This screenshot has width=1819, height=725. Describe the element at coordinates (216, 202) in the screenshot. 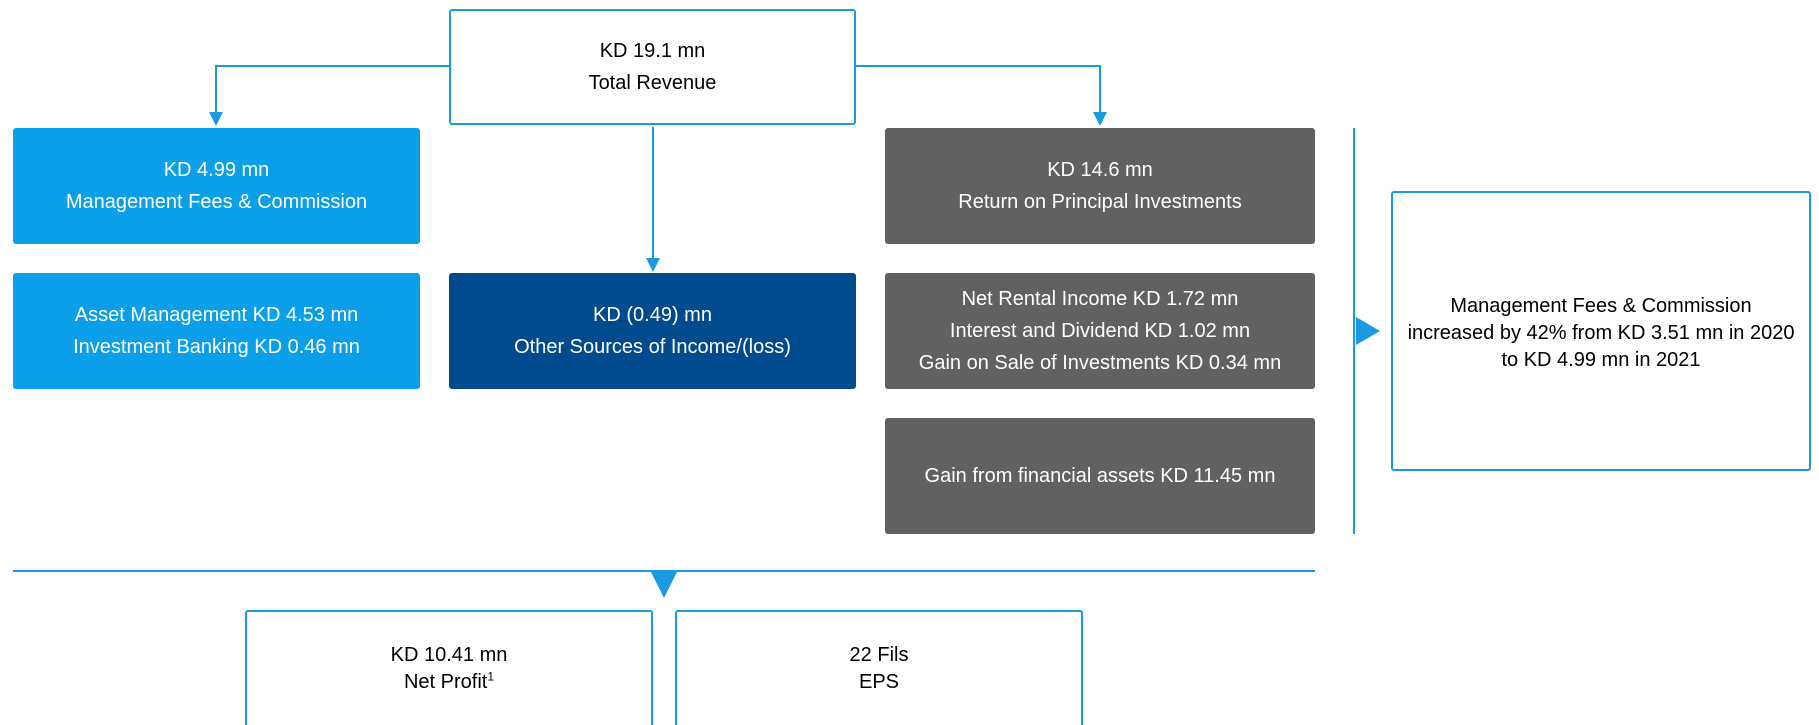

I see `label: Management Fees & Commission` at that location.